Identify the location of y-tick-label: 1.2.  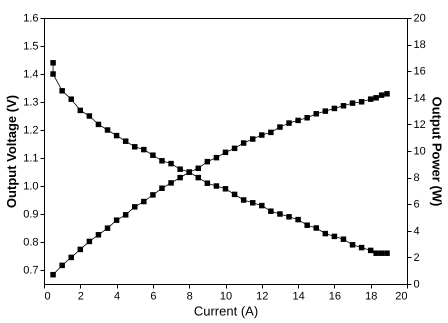
(30, 130).